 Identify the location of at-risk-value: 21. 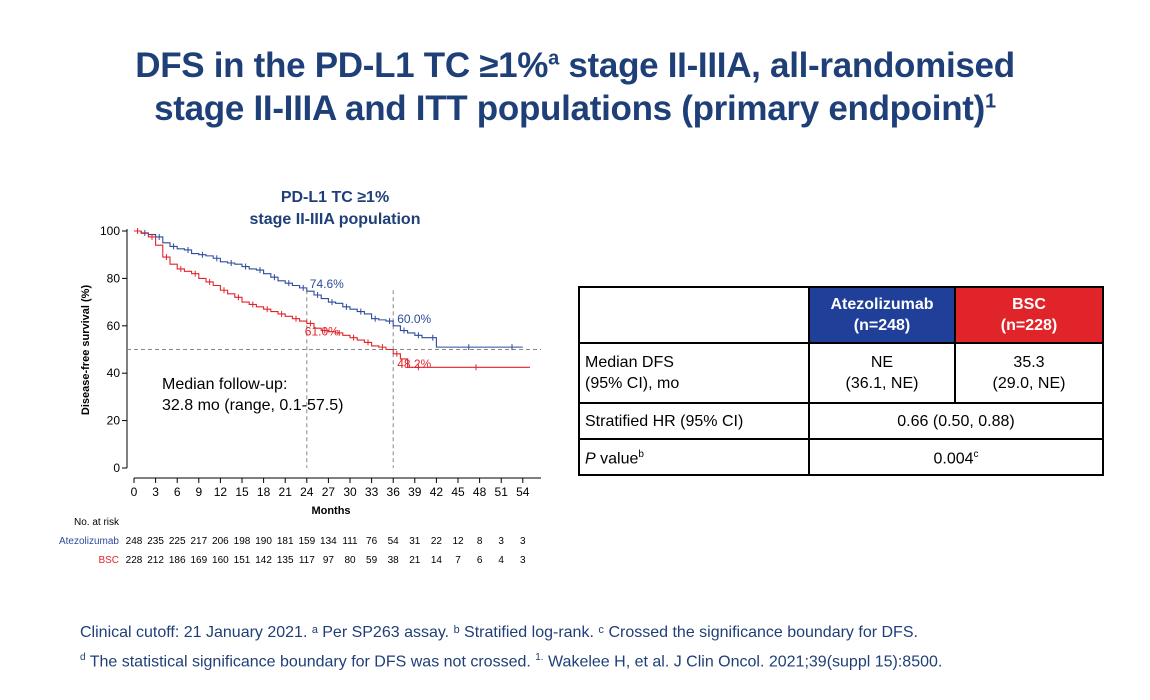
(415, 560).